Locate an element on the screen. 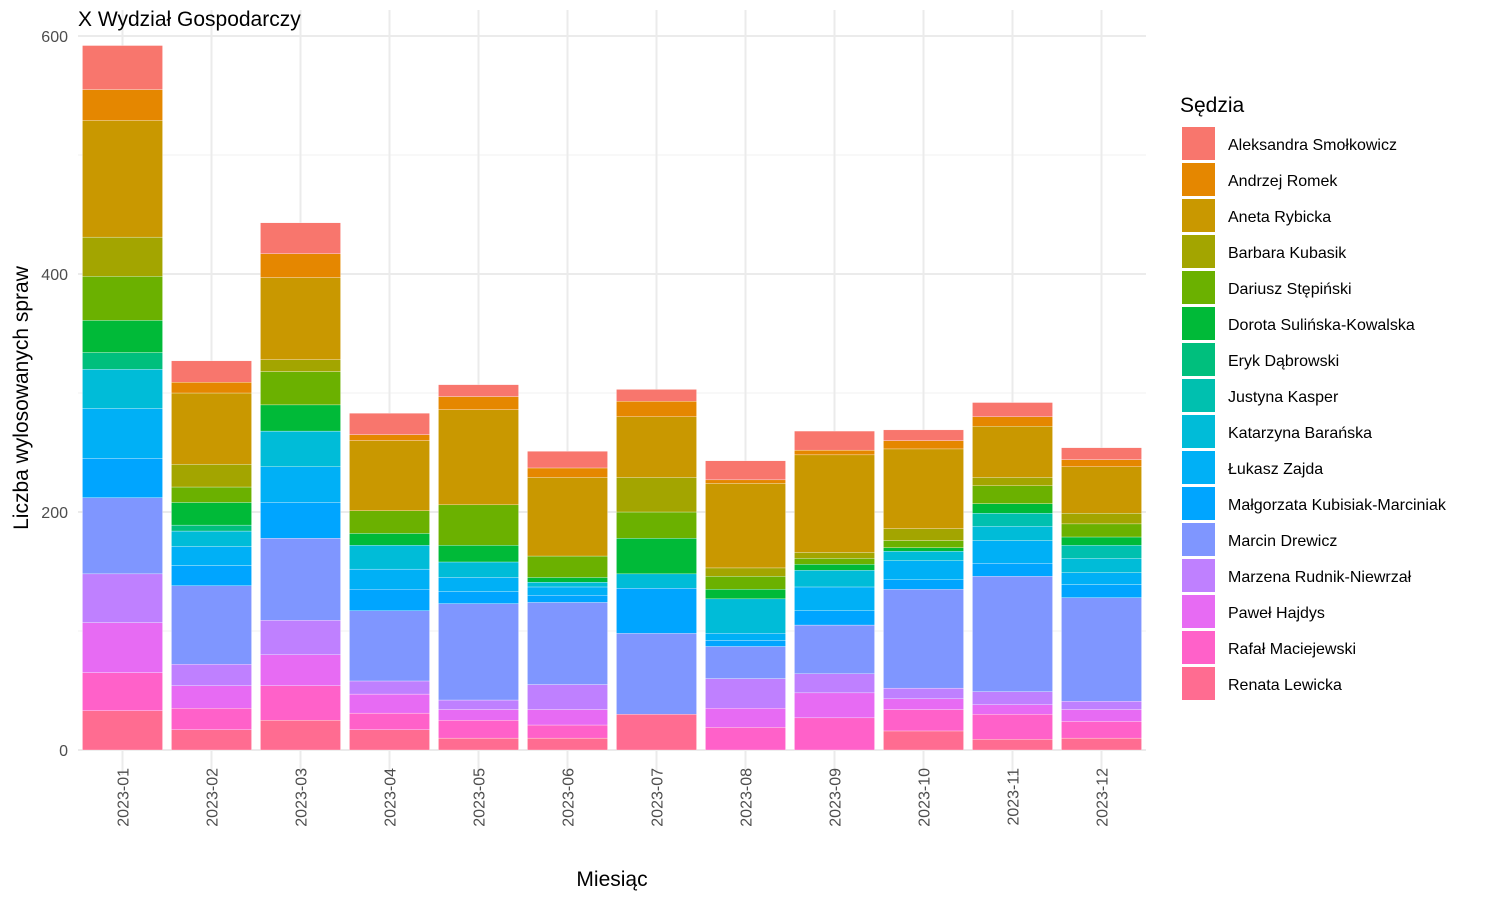  bar-segment: Andrzej Romek 2023-09: 4 is located at coordinates (834, 452).